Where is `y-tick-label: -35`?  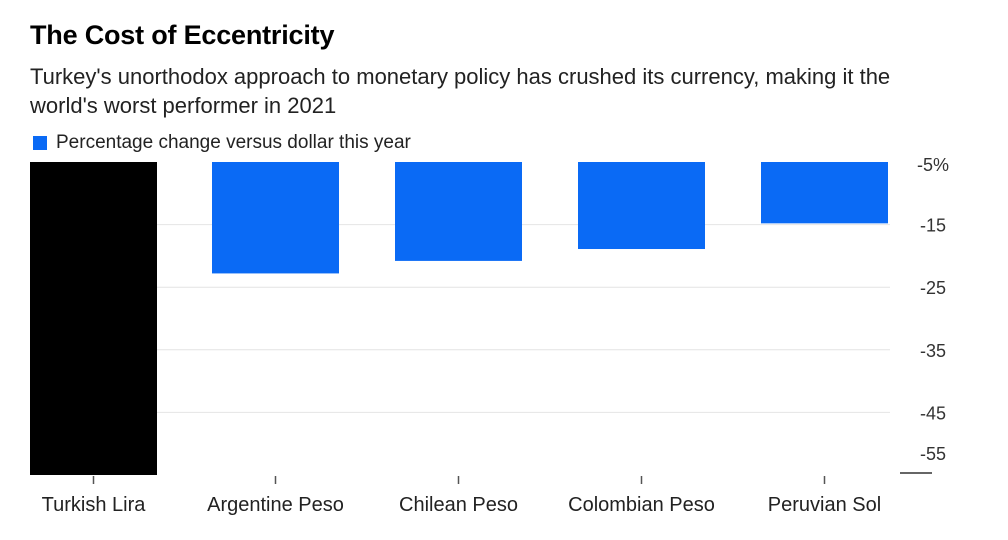 y-tick-label: -35 is located at coordinates (933, 351).